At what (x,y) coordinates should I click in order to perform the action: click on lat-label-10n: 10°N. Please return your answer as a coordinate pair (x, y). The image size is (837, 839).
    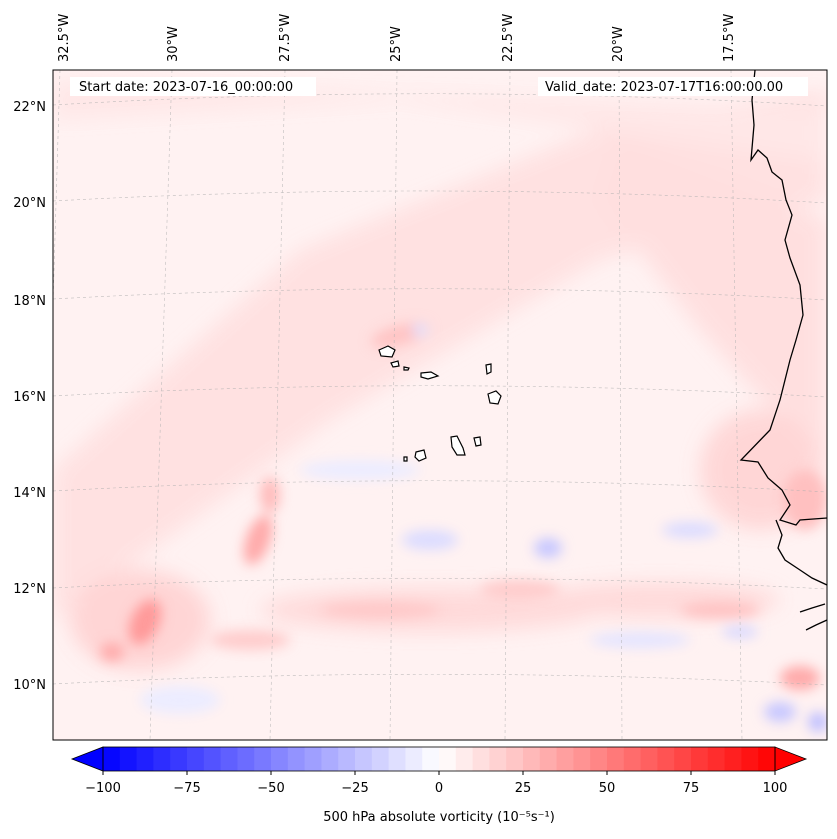
    Looking at the image, I should click on (29, 685).